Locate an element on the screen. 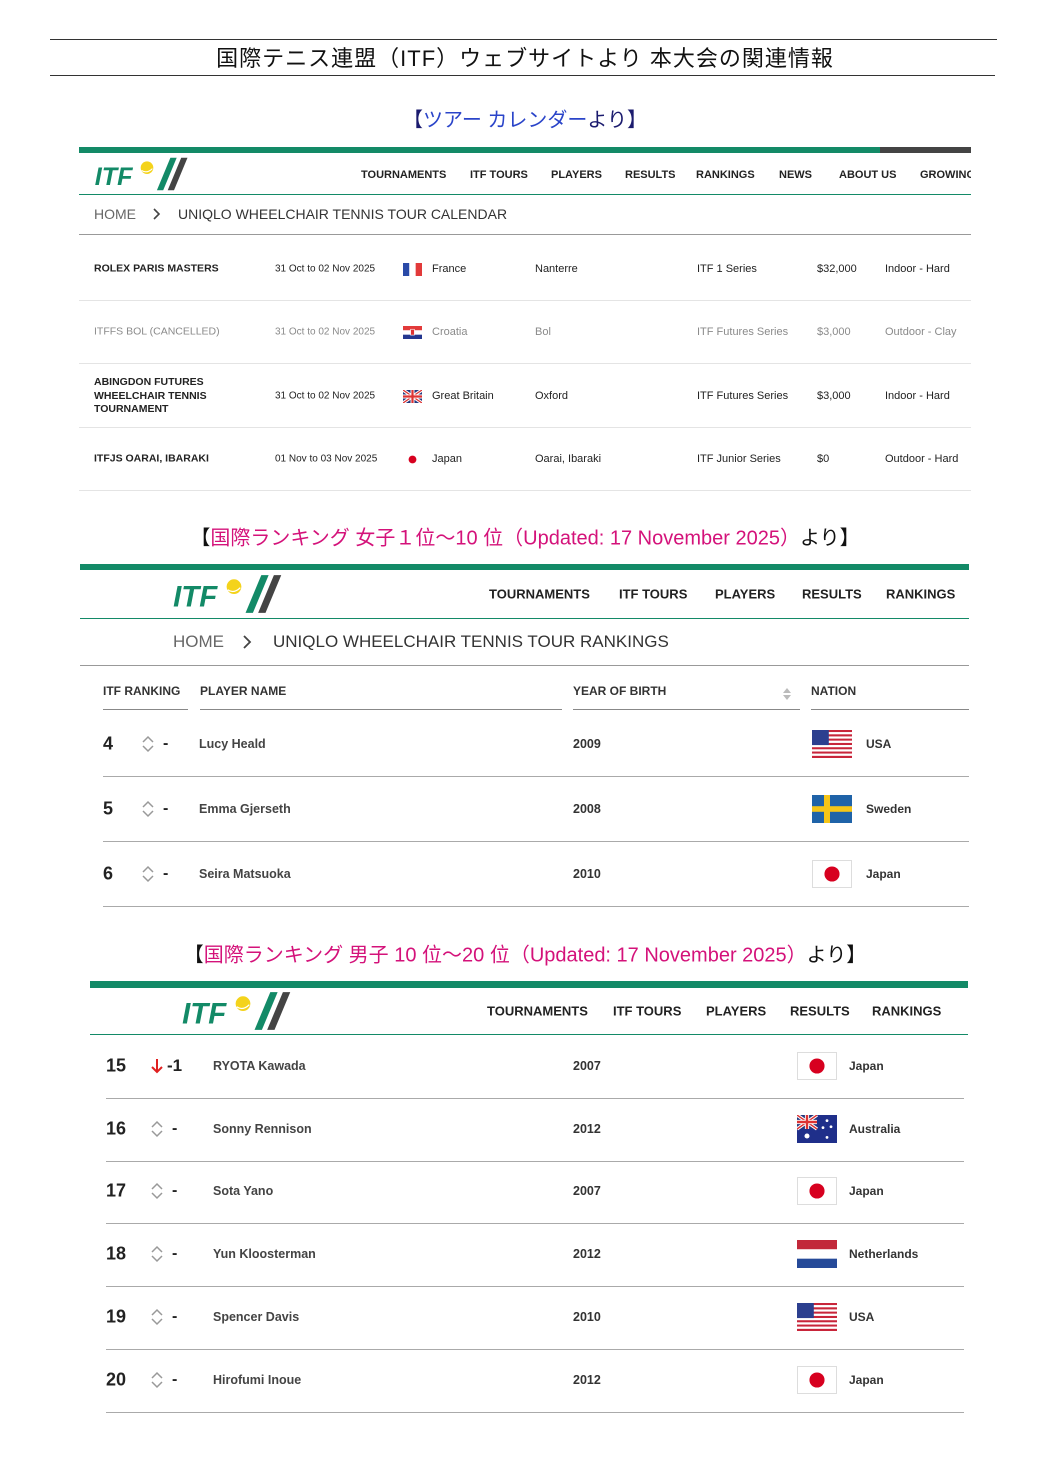 The height and width of the screenshot is (1484, 1050). event-surface: Outdoor - Hard is located at coordinates (922, 459).